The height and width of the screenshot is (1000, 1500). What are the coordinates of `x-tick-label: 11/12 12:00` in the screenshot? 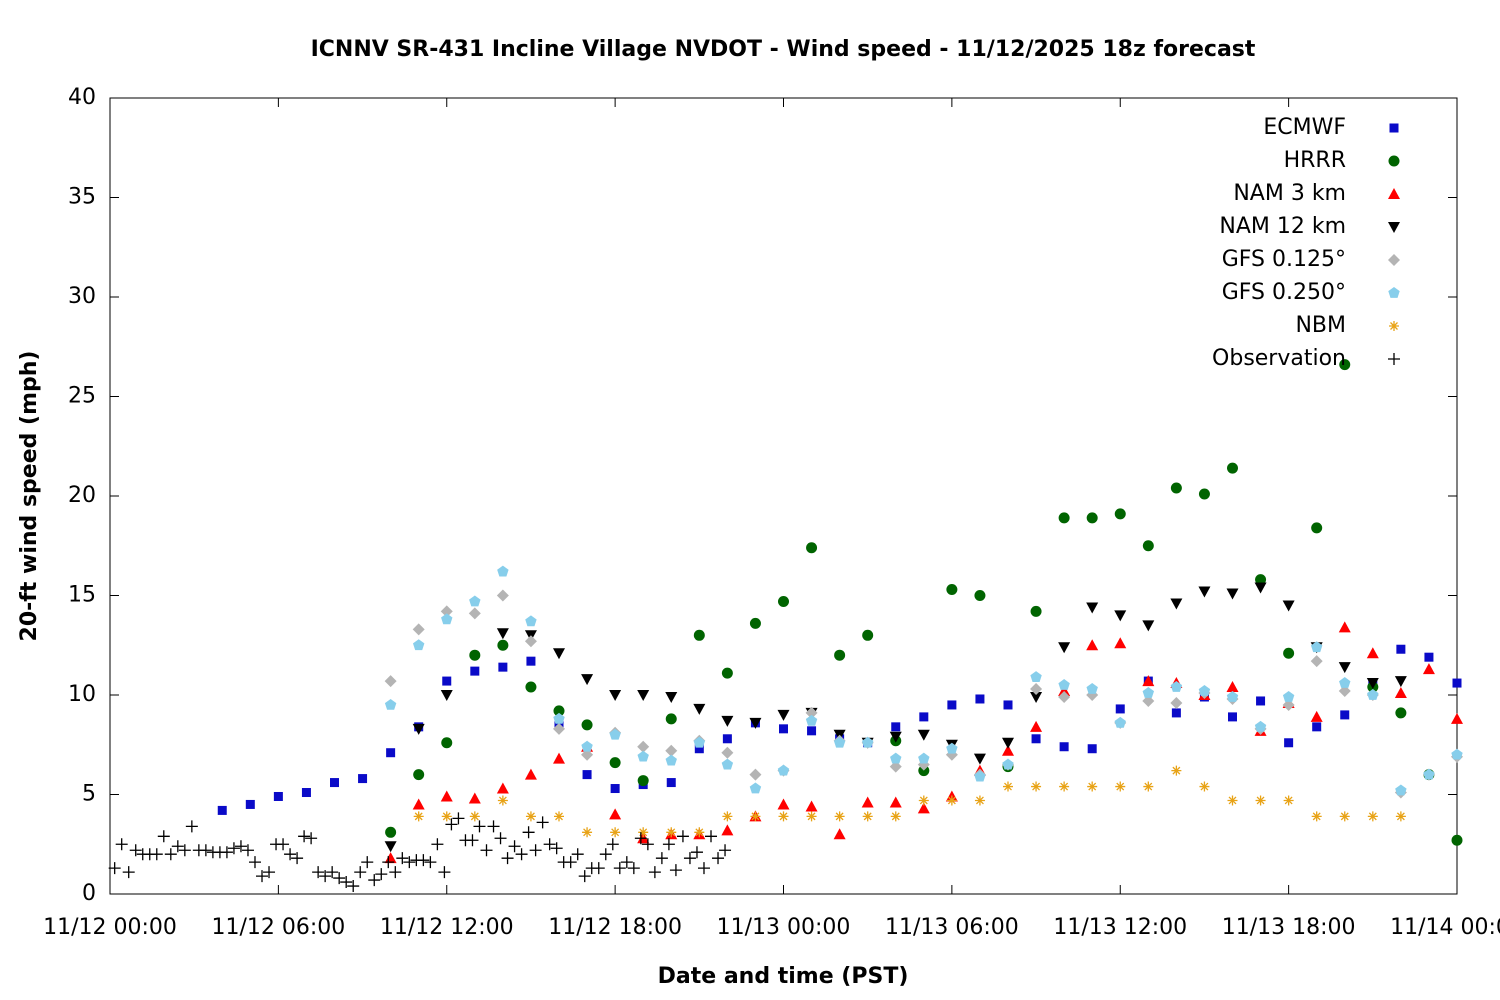 It's located at (447, 927).